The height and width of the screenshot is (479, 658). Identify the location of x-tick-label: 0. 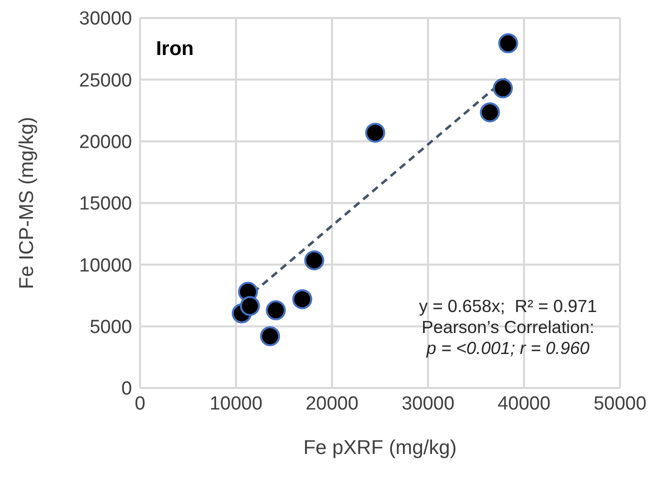
(140, 403).